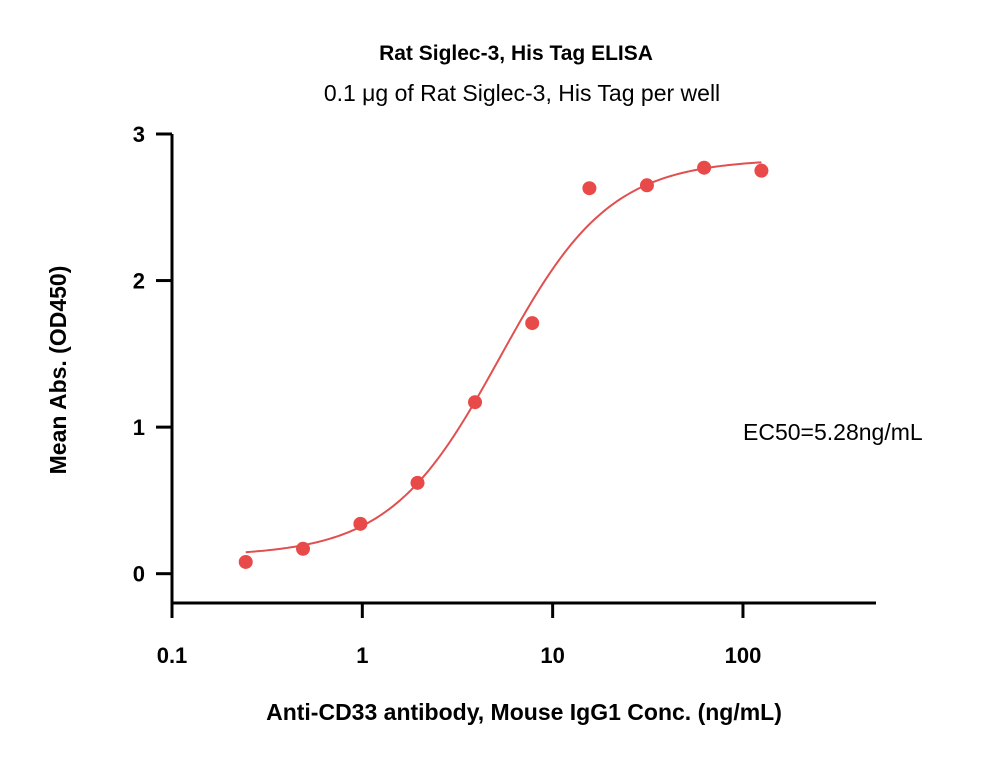 This screenshot has width=1000, height=763. I want to click on x-tick-label: 1, so click(362, 655).